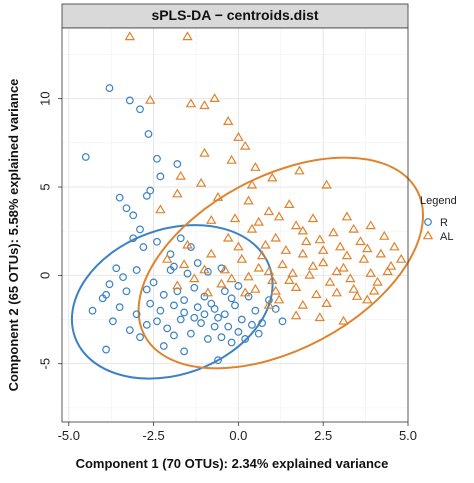 This screenshot has height=483, width=474. I want to click on x-tick-label: -2.5, so click(153, 435).